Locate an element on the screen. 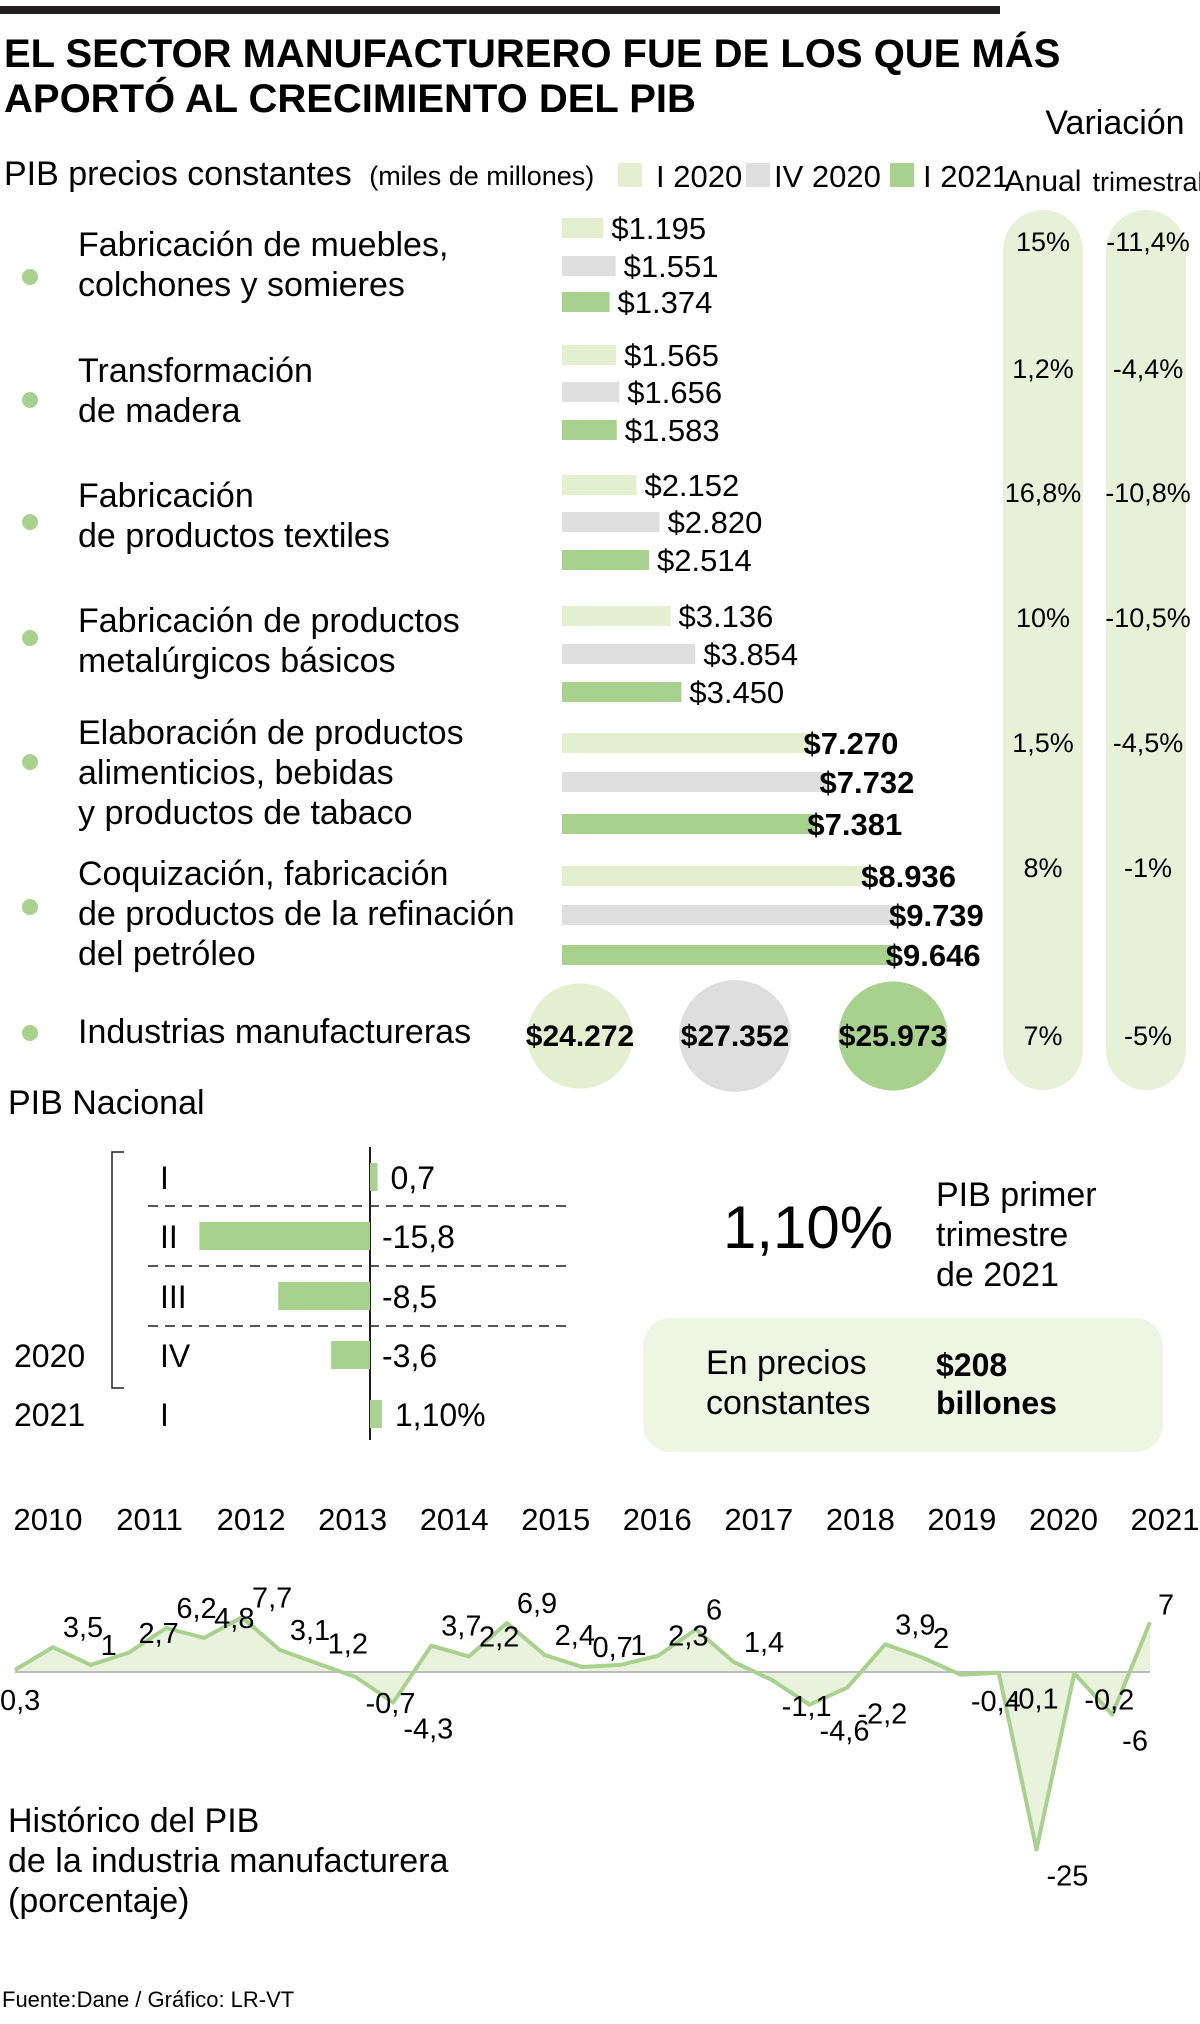 This screenshot has height=2024, width=1200. area-fill is located at coordinates (582, 1733).